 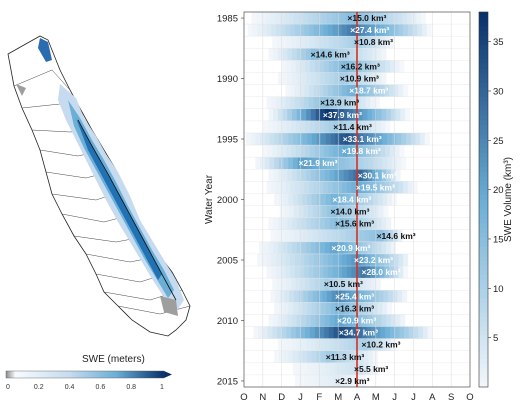 What do you see at coordinates (281, 397) in the screenshot?
I see `month-tick-label: D` at bounding box center [281, 397].